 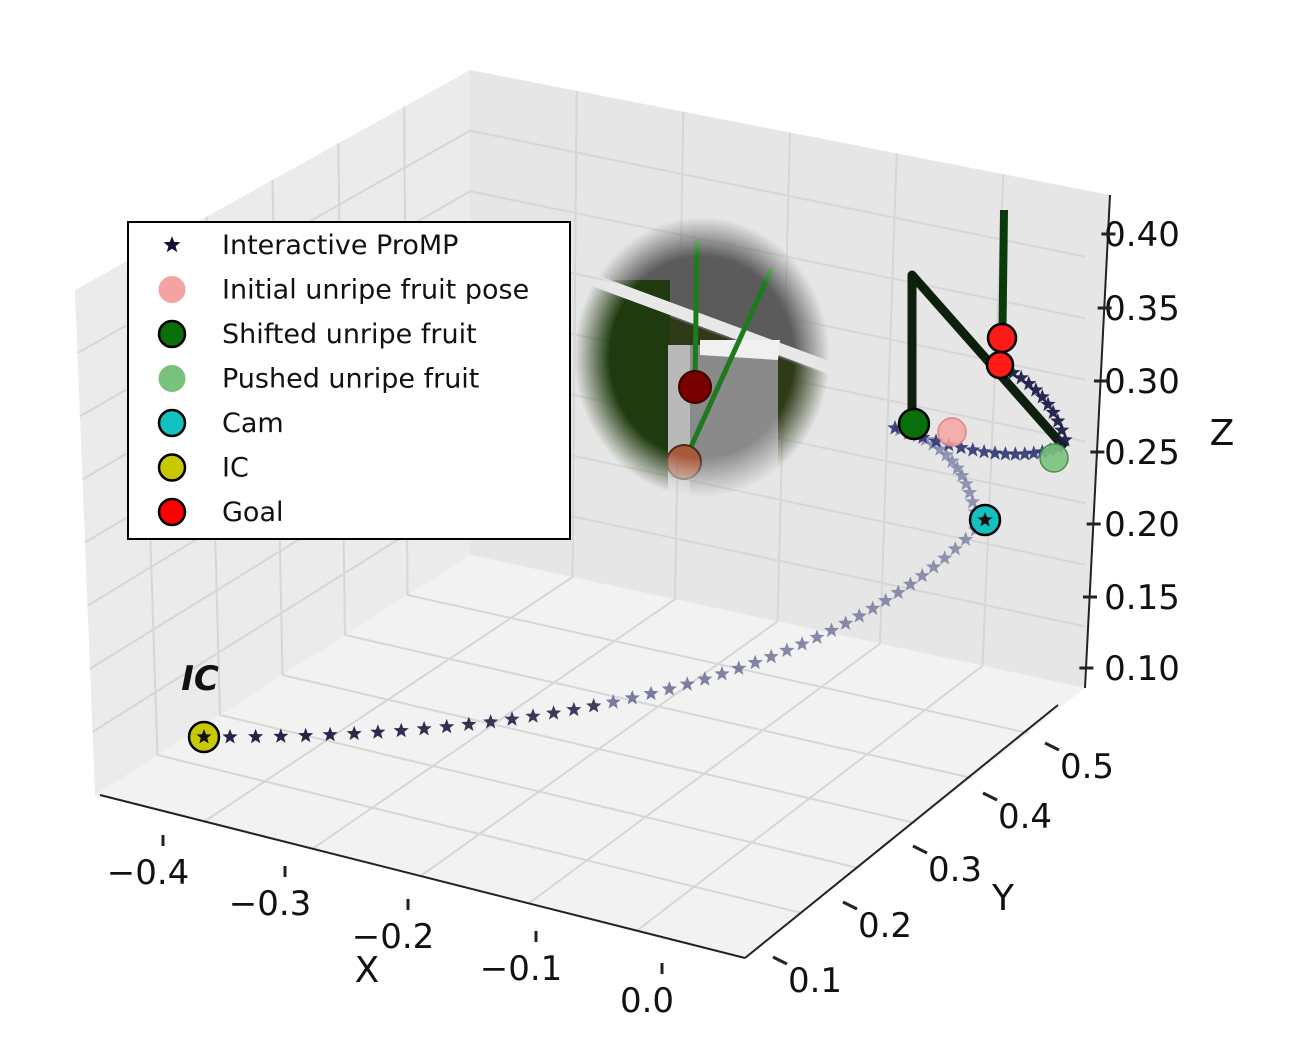 What do you see at coordinates (1222, 433) in the screenshot?
I see `z-axis-label: Z` at bounding box center [1222, 433].